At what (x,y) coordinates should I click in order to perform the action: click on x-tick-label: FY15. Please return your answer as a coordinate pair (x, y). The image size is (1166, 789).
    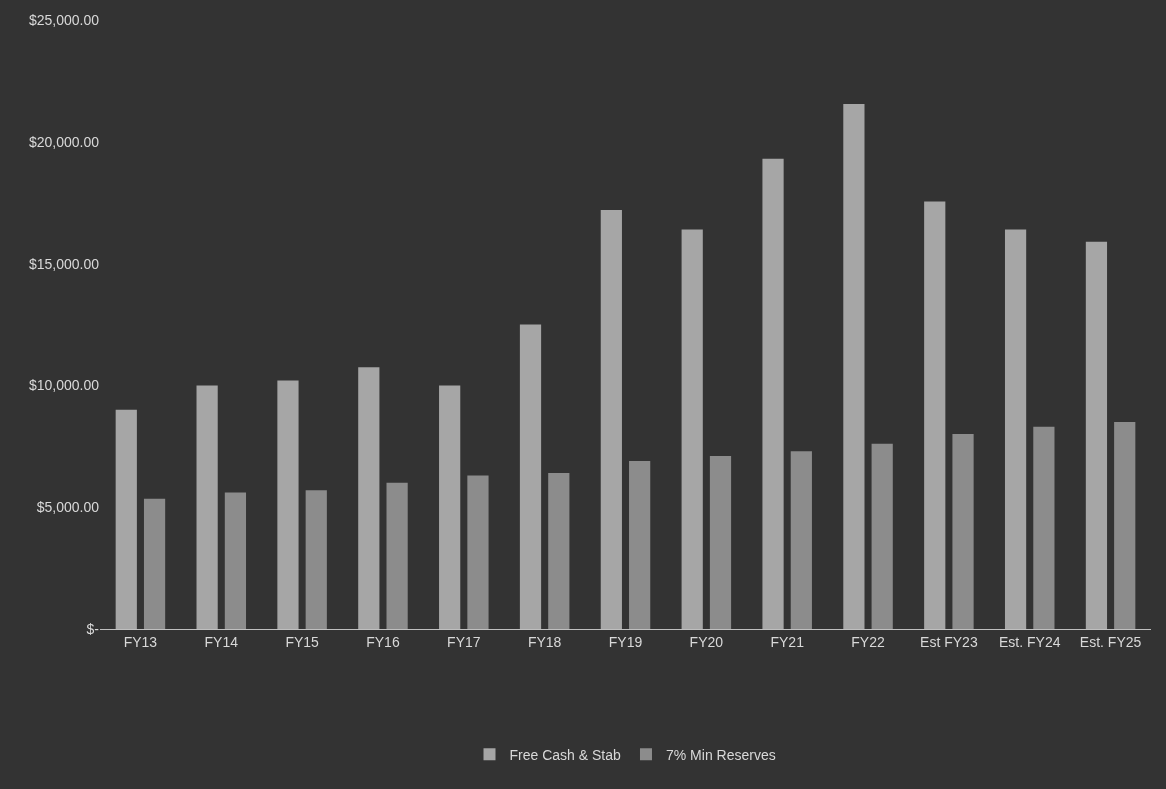
    Looking at the image, I should click on (302, 641).